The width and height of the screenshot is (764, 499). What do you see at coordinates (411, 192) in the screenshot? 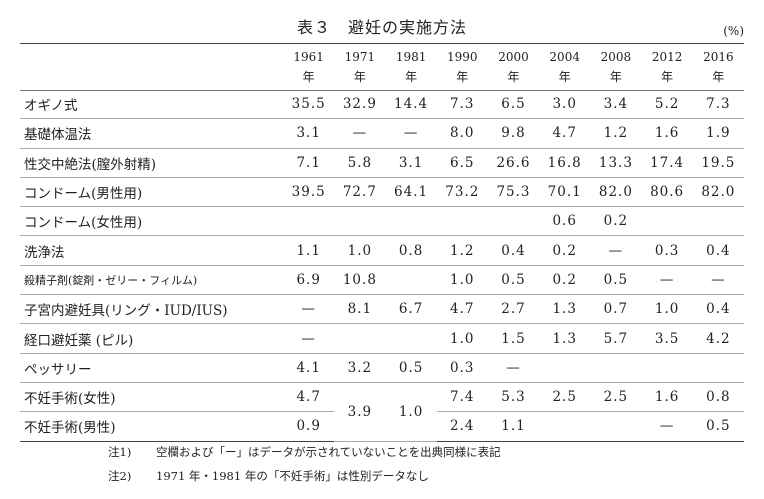
I see `value-cell: 64.1` at bounding box center [411, 192].